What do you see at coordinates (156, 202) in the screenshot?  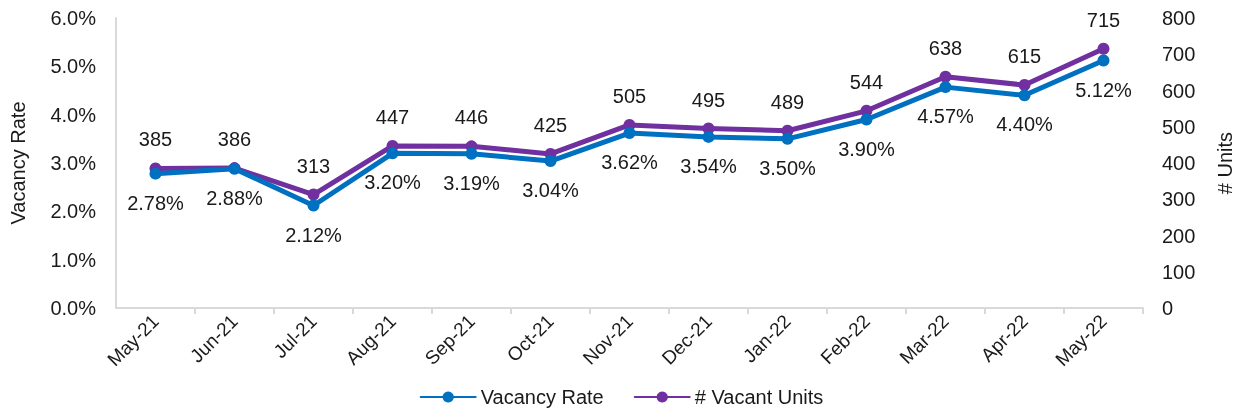 I see `data-label: 2.78%` at bounding box center [156, 202].